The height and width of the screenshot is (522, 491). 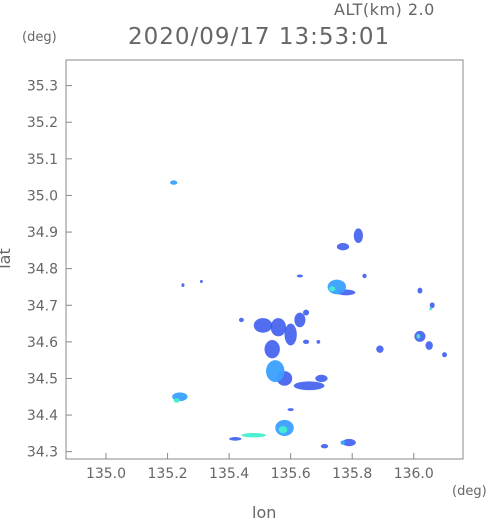 I want to click on y-tick-label: 34.3, so click(x=42, y=453).